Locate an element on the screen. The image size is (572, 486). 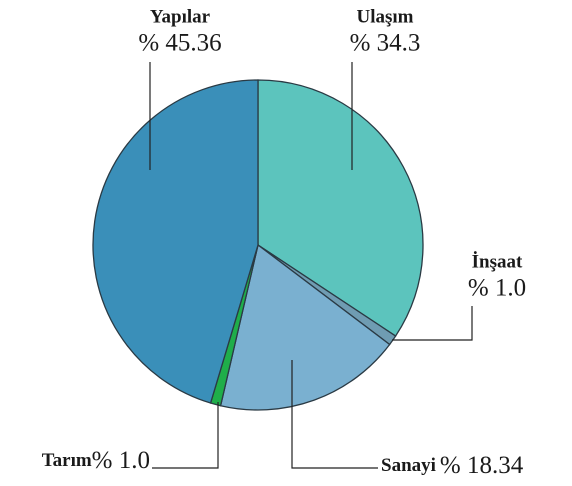
slice-name: Ulaşım is located at coordinates (385, 16).